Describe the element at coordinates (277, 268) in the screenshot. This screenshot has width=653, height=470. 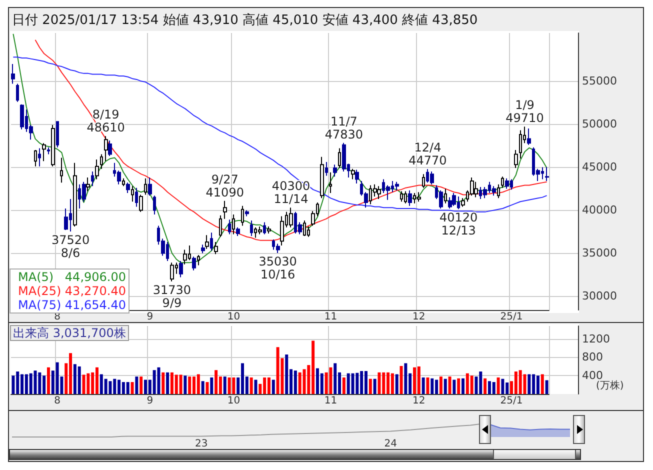
I see `annotation: 35030 10/16` at that location.